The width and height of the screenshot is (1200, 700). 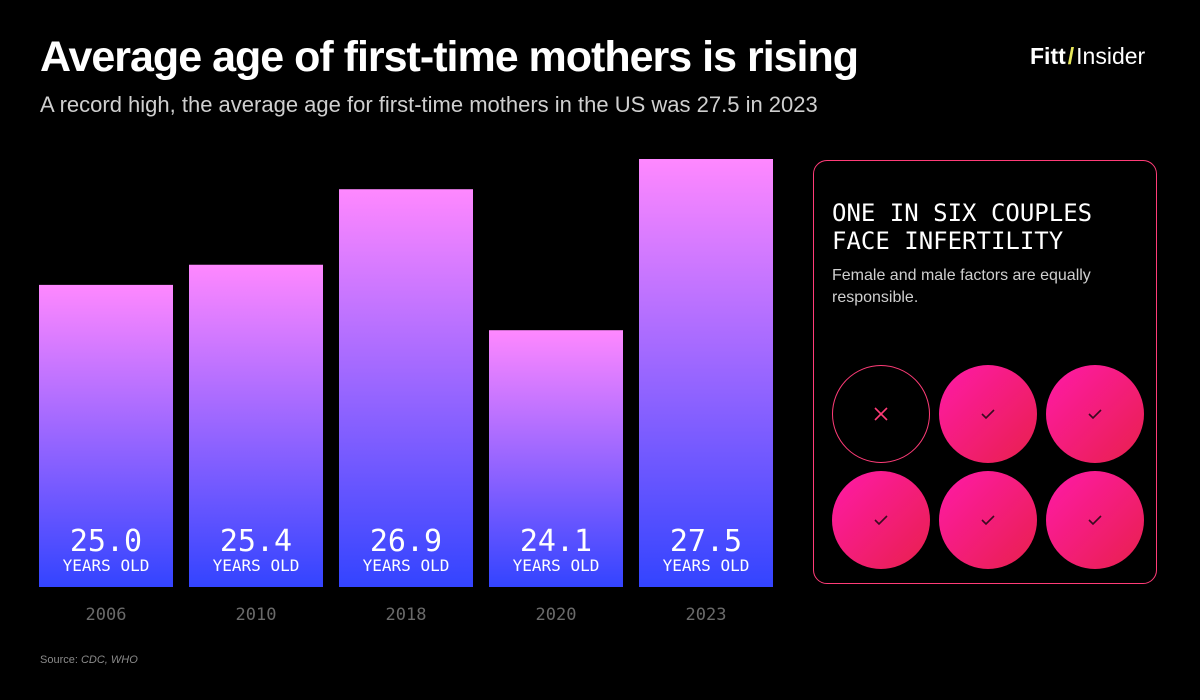 I want to click on bar-2020, so click(x=556, y=458).